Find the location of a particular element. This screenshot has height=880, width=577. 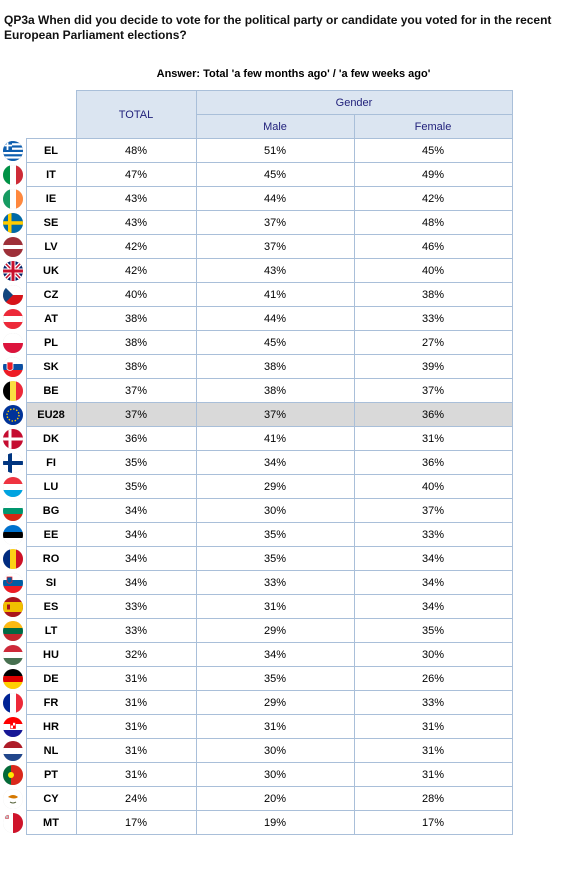

country-code-cell: PT is located at coordinates (51, 774).